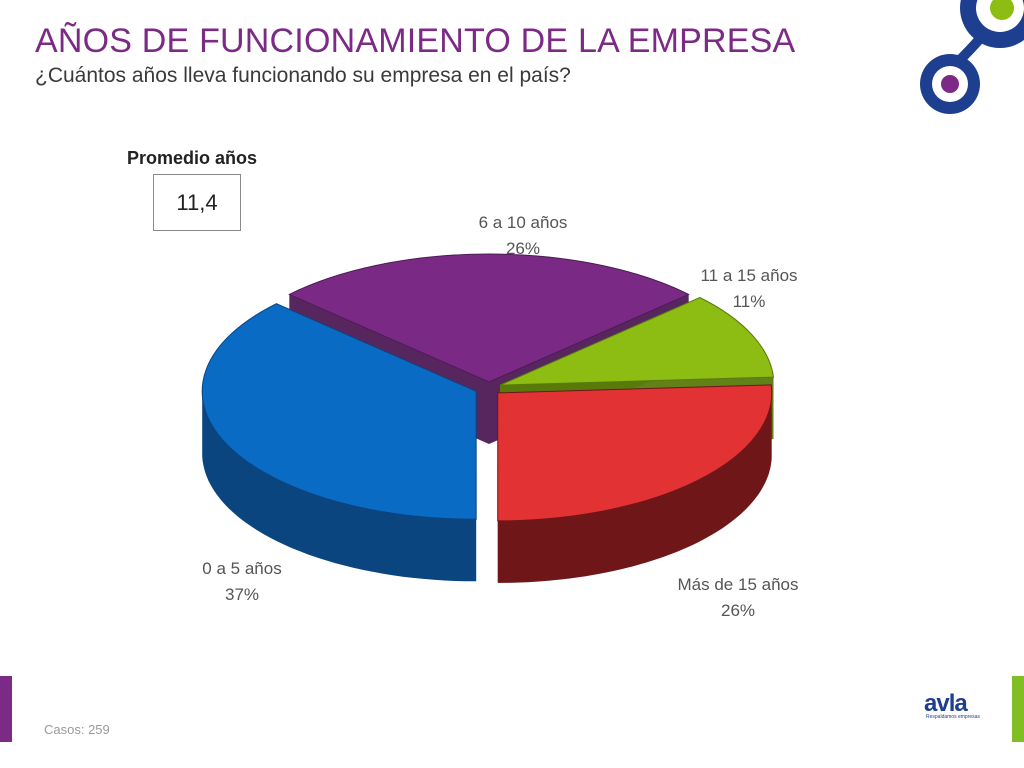 The image size is (1024, 768). I want to click on slice-category: 6 a 10 años, so click(523, 222).